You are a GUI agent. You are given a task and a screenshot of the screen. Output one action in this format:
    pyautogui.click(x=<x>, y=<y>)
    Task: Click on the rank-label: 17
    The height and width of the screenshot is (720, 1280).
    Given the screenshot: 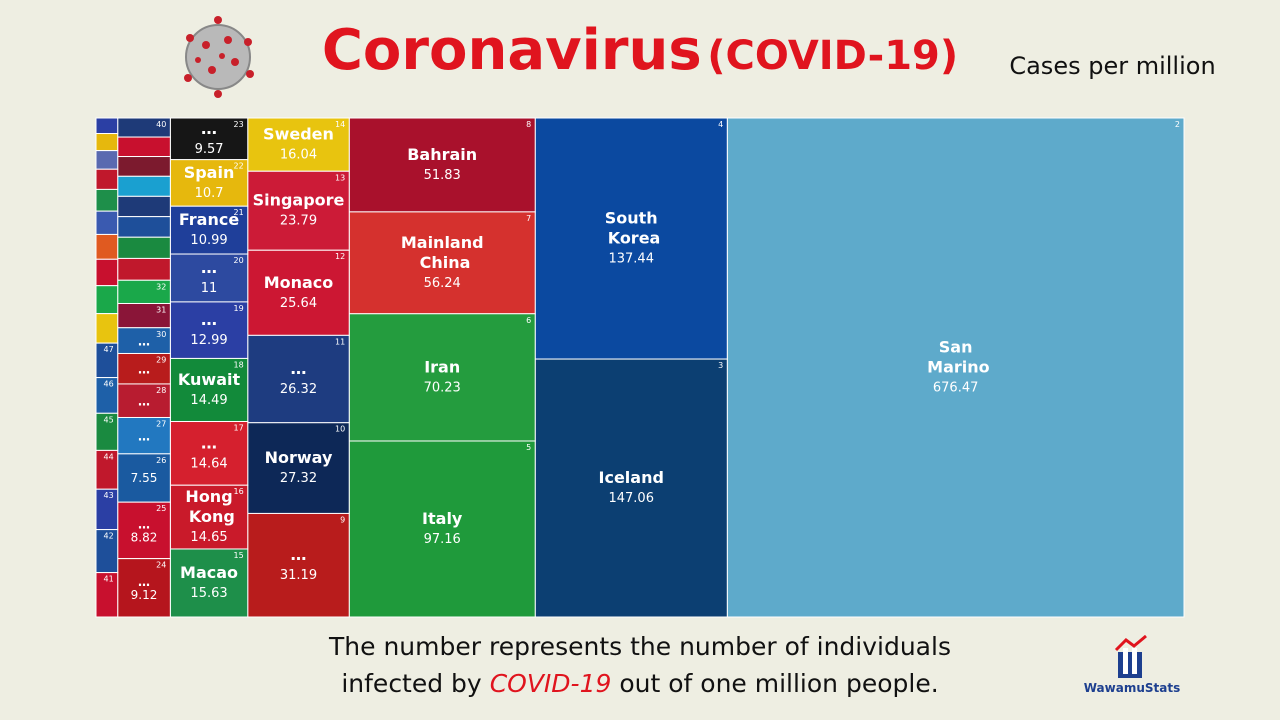 What is the action you would take?
    pyautogui.click(x=239, y=428)
    